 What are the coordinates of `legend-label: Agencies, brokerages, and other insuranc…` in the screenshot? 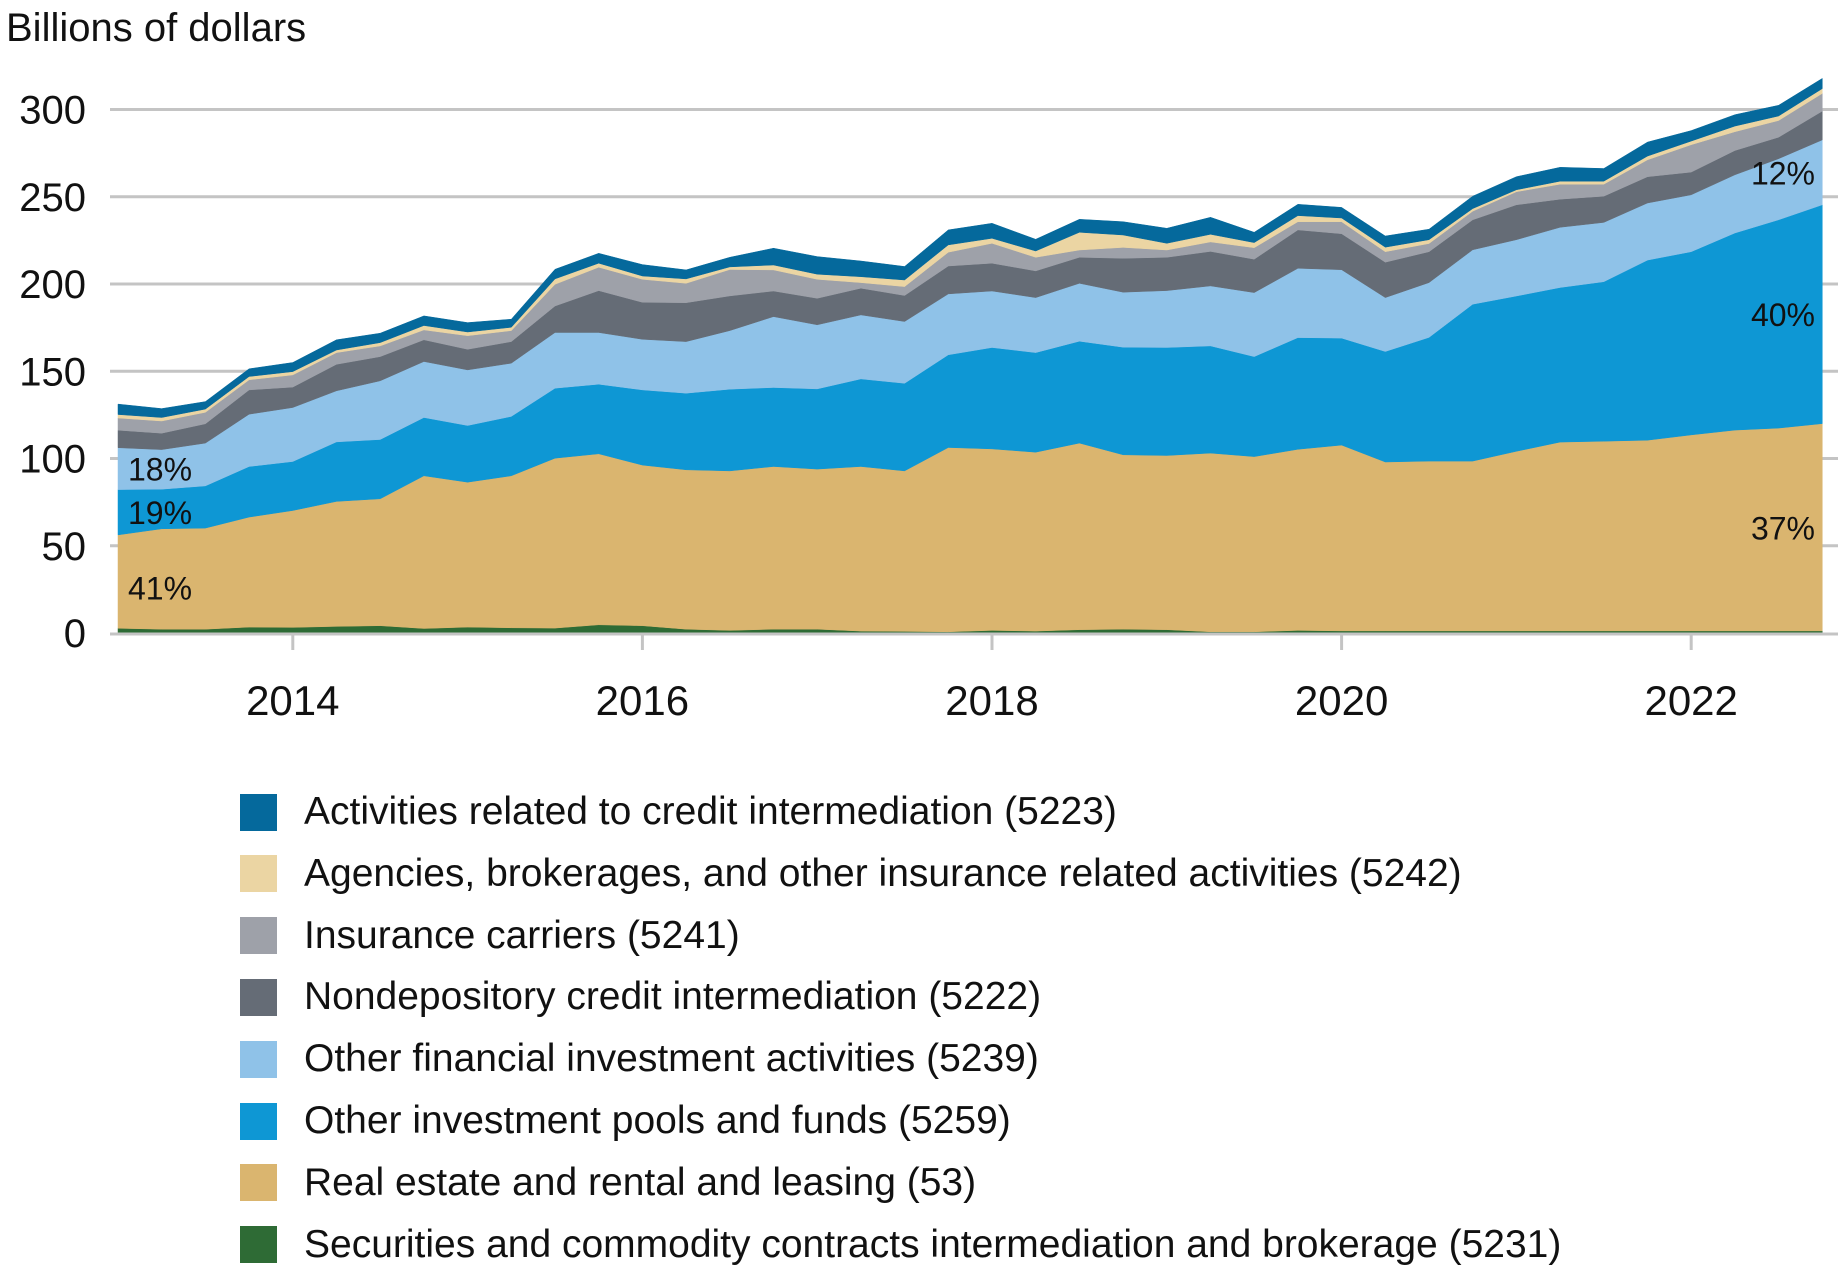 It's located at (883, 873).